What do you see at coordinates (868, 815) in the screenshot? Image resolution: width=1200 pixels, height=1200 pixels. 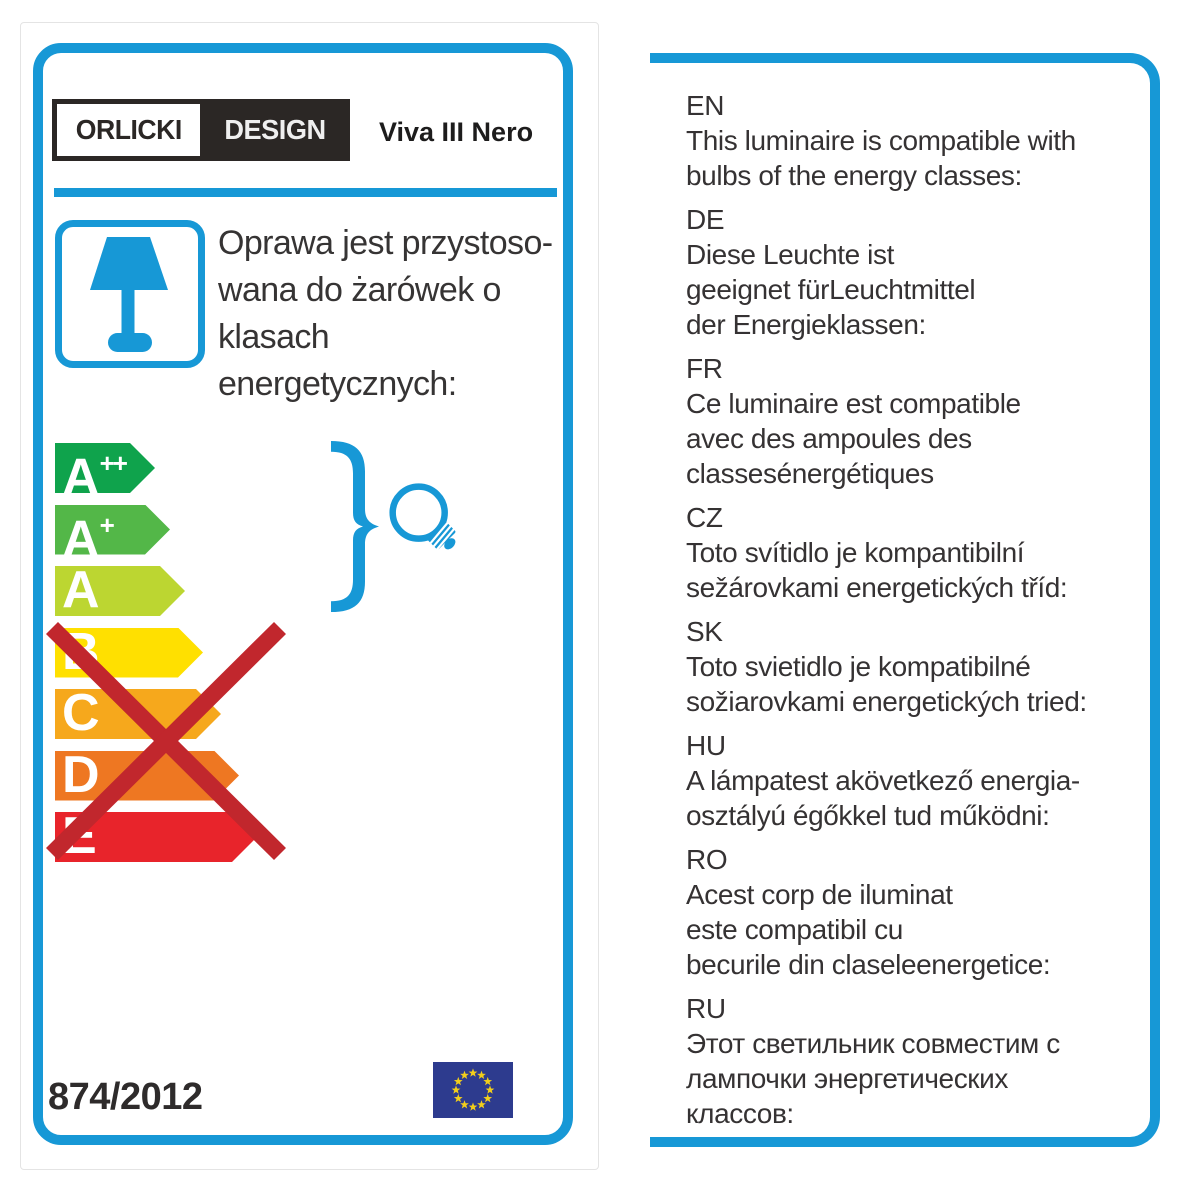 I see `lang-text-line: osztályú égőkkel tud működni:` at bounding box center [868, 815].